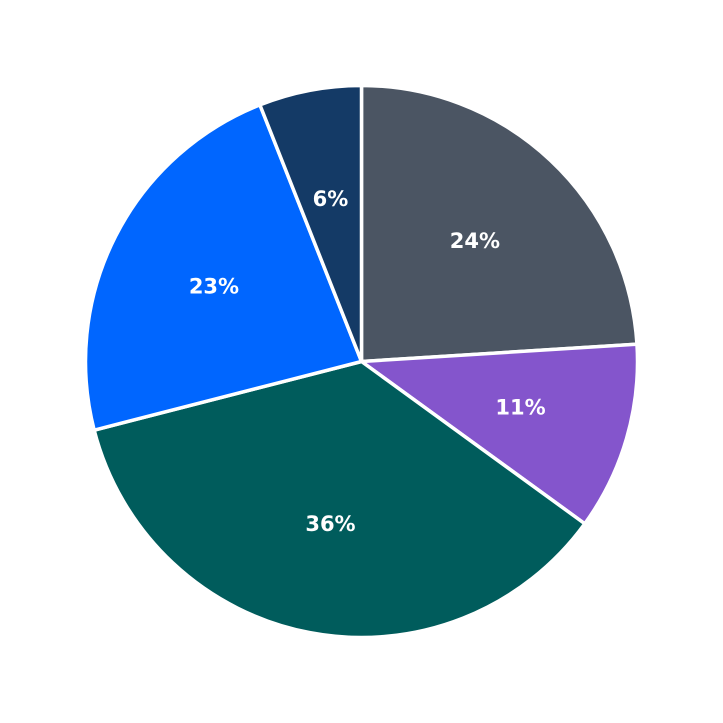 Image resolution: width=723 pixels, height=723 pixels. I want to click on pie-slice-label-1: 11%, so click(520, 408).